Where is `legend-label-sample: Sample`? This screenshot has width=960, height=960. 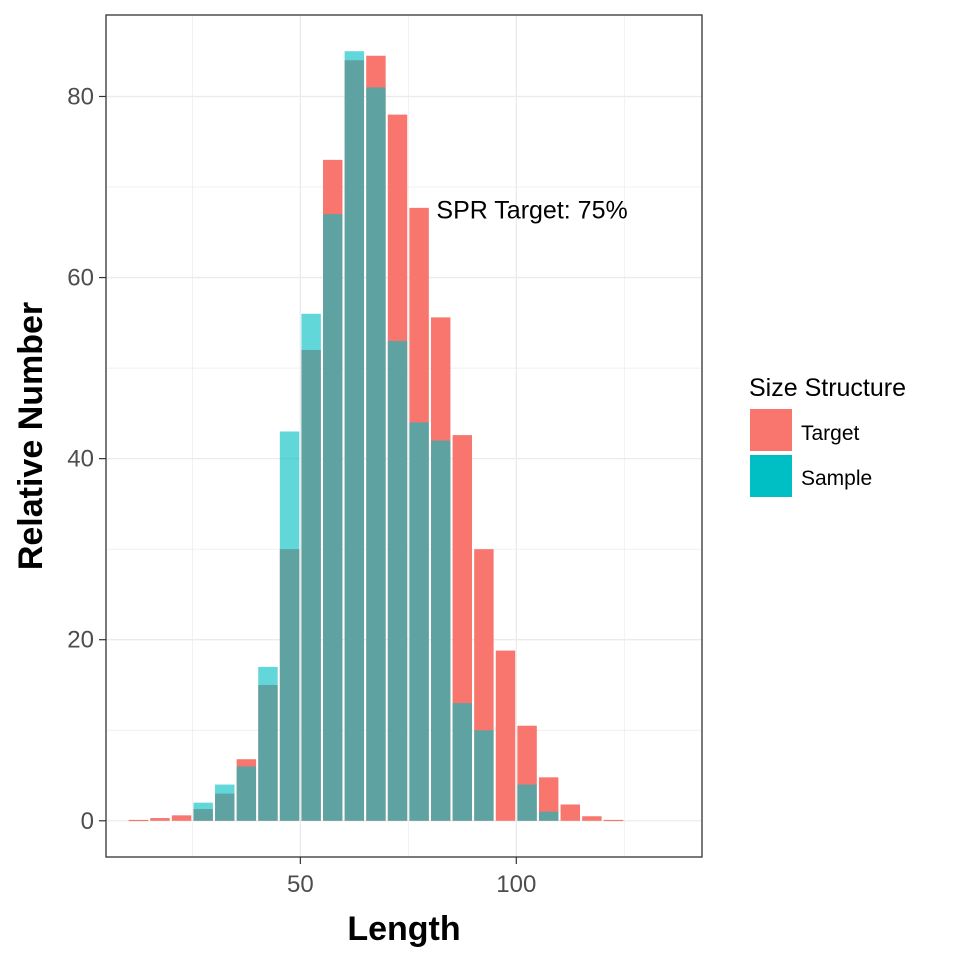 legend-label-sample: Sample is located at coordinates (836, 478).